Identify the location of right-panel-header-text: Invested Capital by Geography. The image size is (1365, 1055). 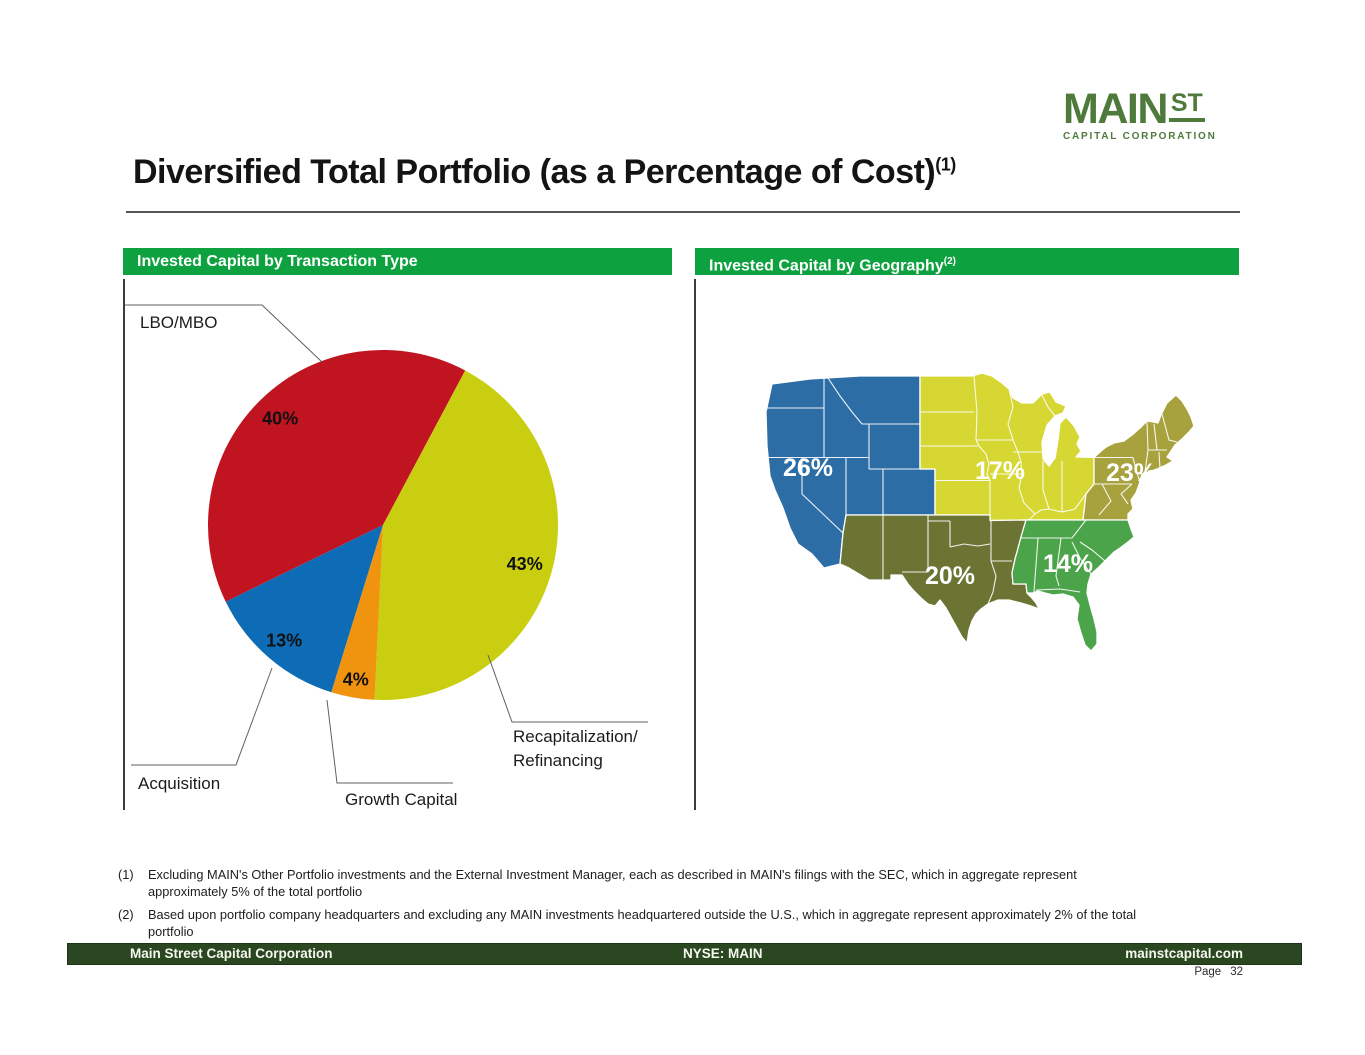
(826, 266).